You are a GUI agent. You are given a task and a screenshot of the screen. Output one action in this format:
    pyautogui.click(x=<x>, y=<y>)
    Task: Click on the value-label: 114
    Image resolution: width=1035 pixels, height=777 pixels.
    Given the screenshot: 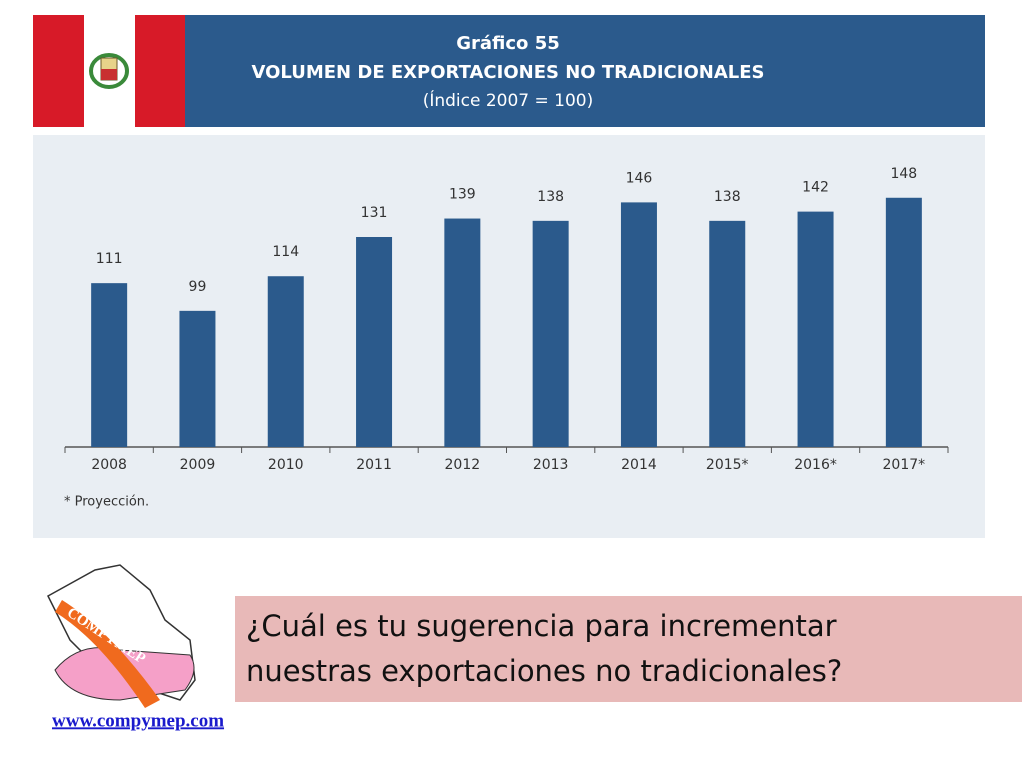 What is the action you would take?
    pyautogui.click(x=285, y=252)
    